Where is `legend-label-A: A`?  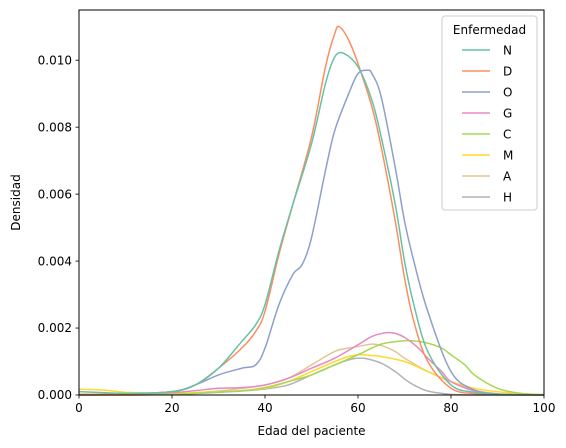
legend-label-A: A is located at coordinates (507, 177).